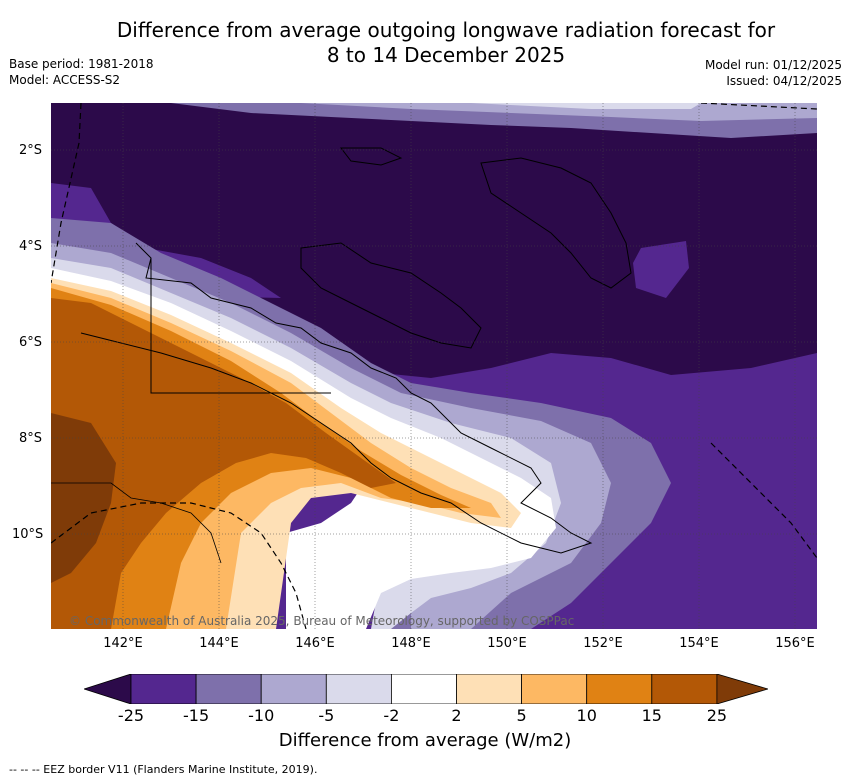  What do you see at coordinates (661, 269) in the screenshot?
I see `band-patch` at bounding box center [661, 269].